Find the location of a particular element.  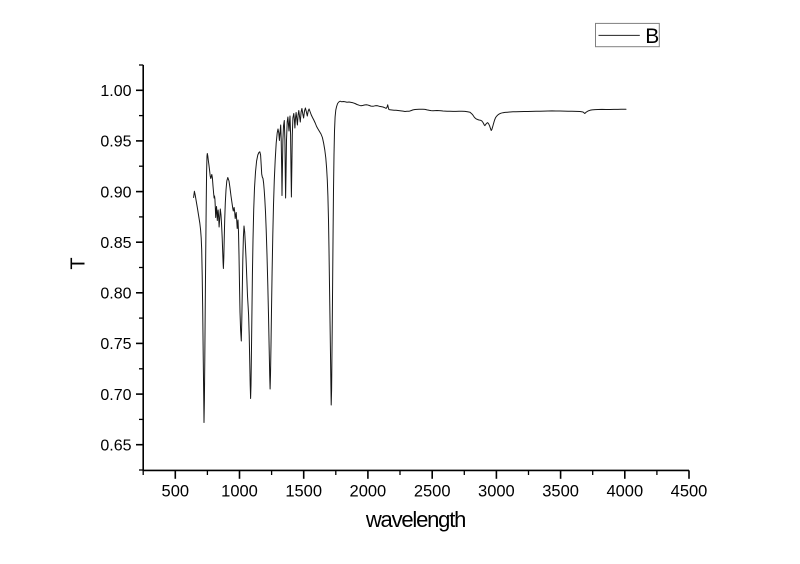

svg-text: 0.75 is located at coordinates (115, 344).